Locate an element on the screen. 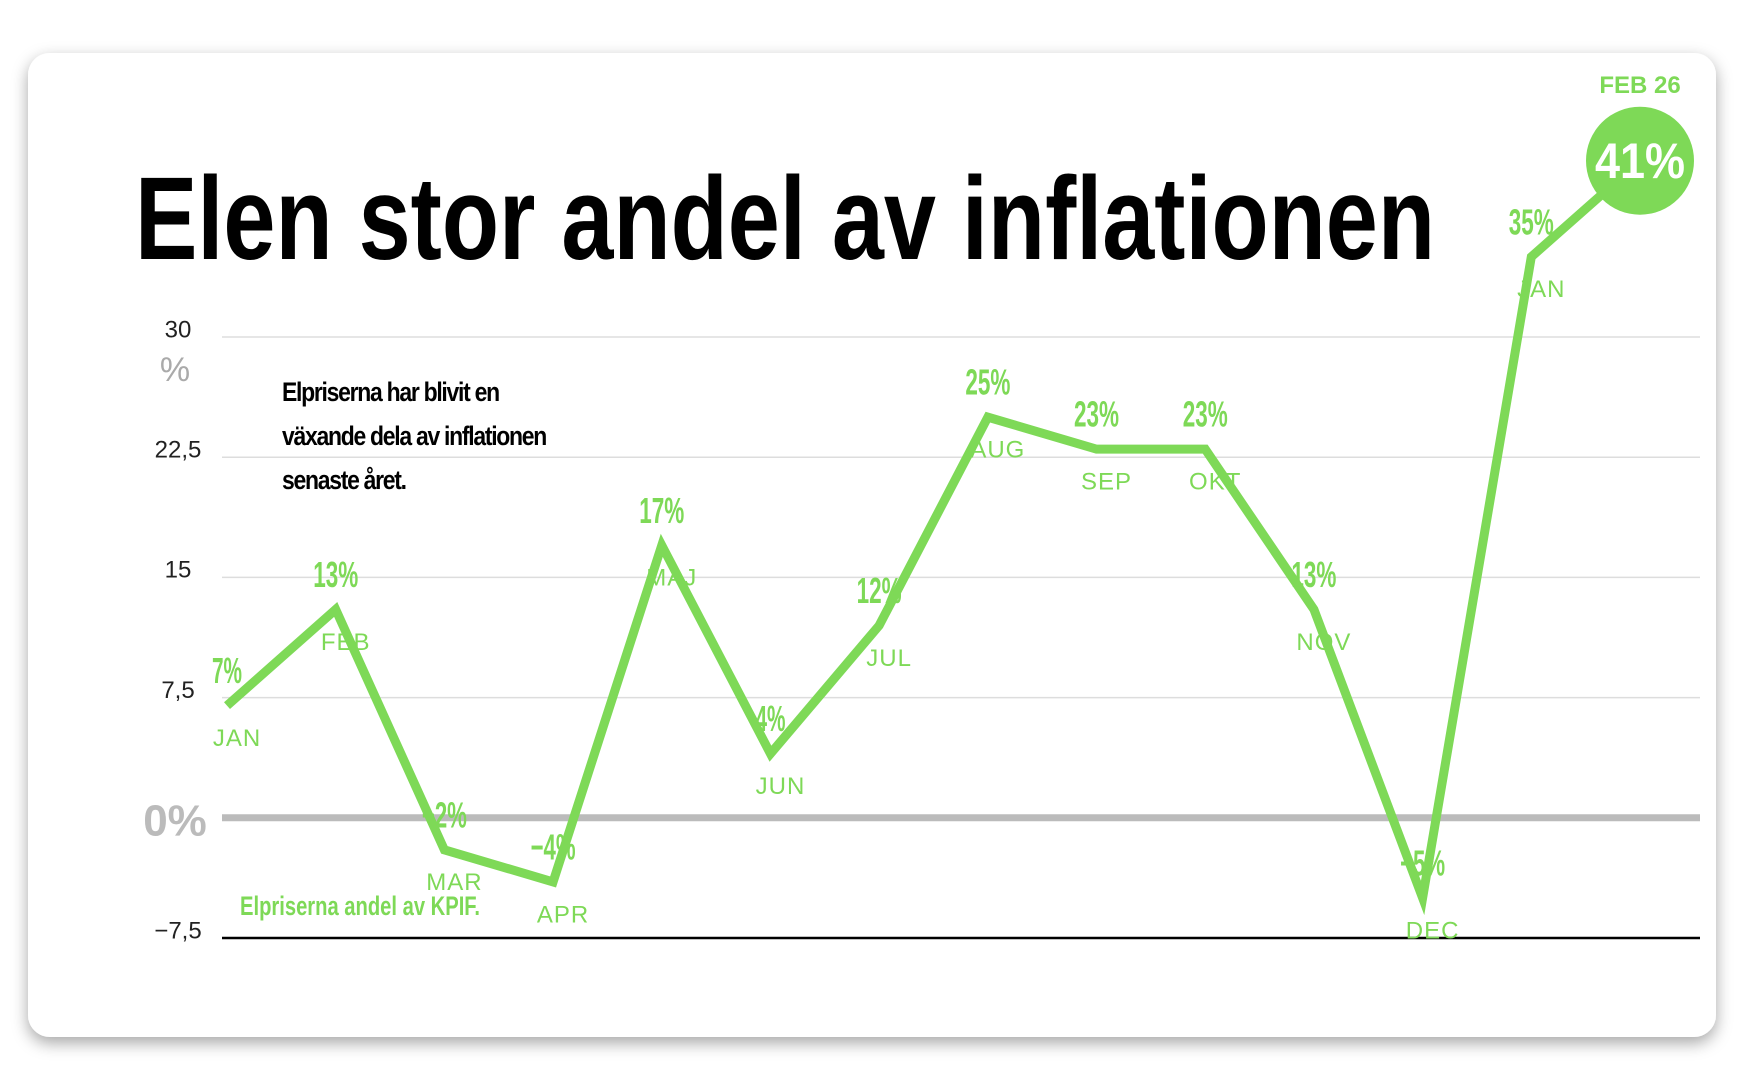 Image resolution: width=1742 pixels, height=1071 pixels. value-label: 7% is located at coordinates (227, 670).